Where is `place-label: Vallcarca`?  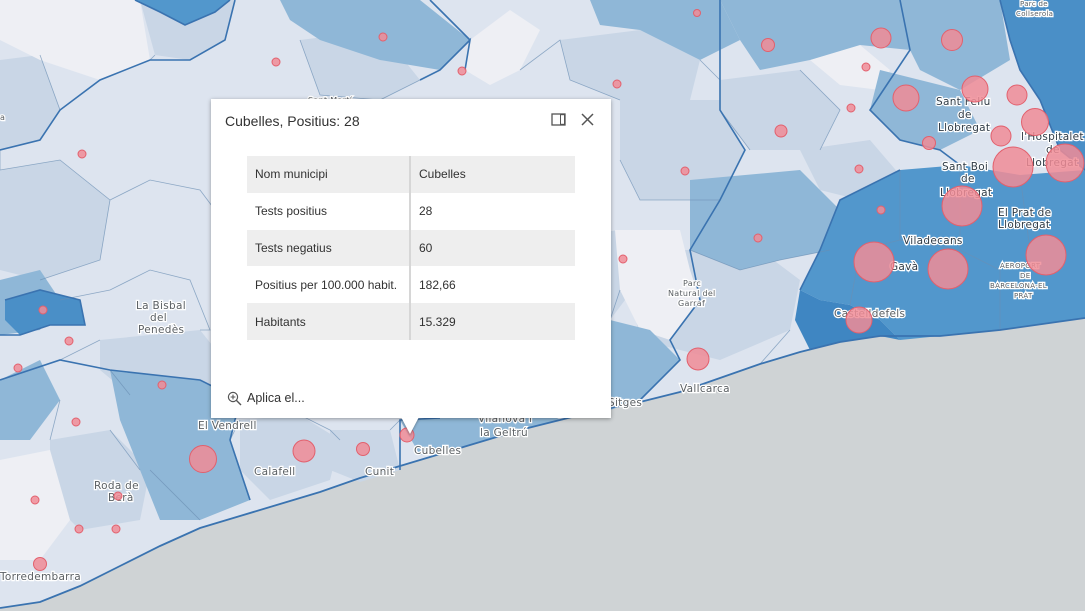
place-label: Vallcarca is located at coordinates (705, 389).